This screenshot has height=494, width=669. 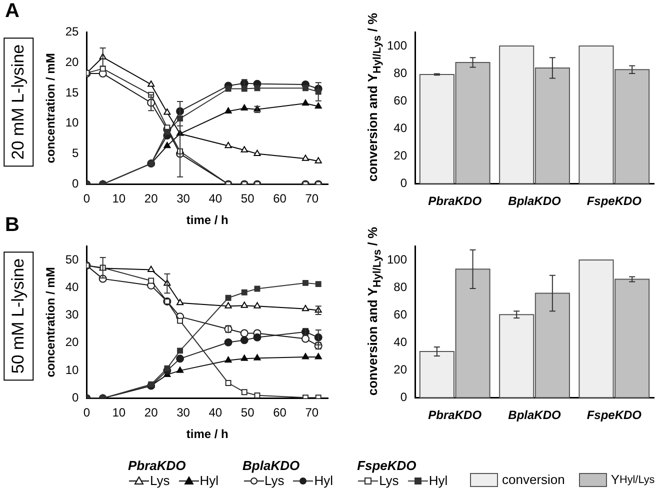 I want to click on chart-title: A, so click(x=12, y=11).